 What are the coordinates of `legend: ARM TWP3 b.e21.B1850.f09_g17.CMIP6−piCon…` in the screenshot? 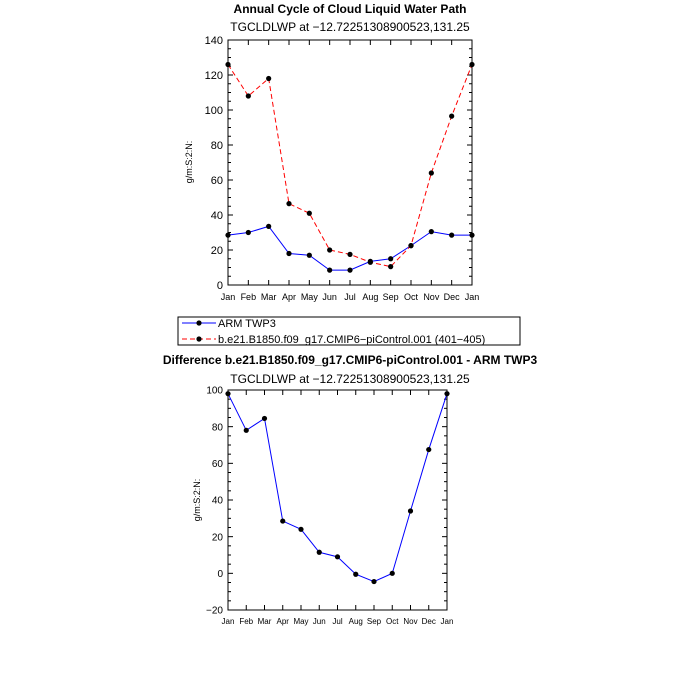 It's located at (349, 331).